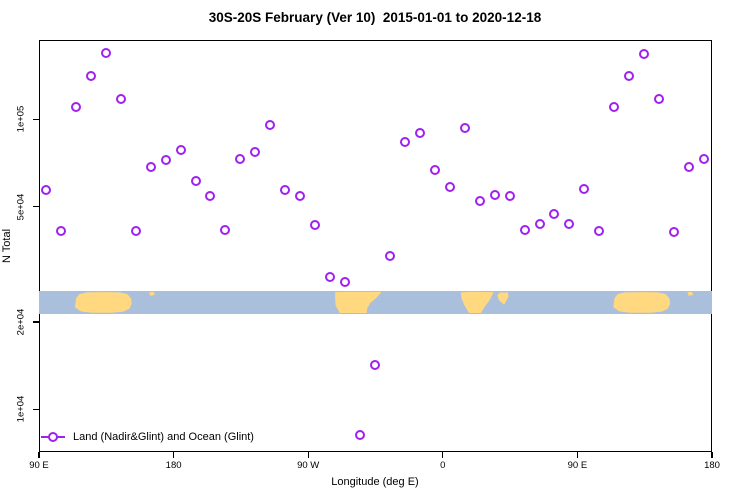 The image size is (750, 500). Describe the element at coordinates (503, 298) in the screenshot. I see `land-shape-madagascar` at that location.